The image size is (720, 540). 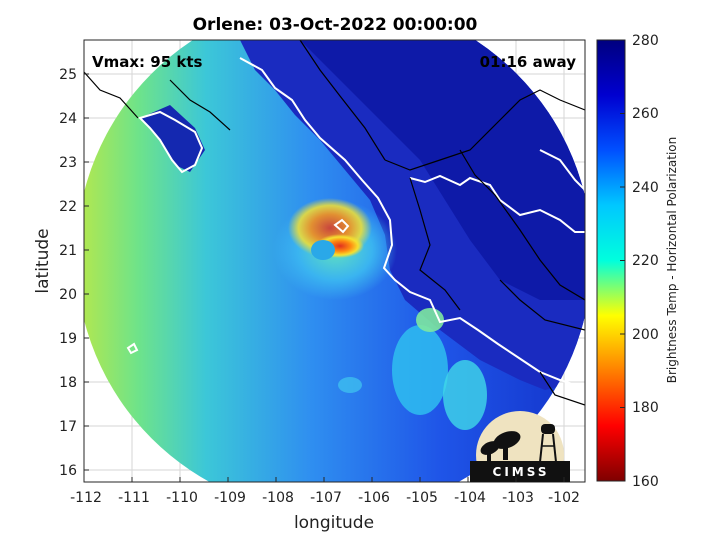 What do you see at coordinates (86, 498) in the screenshot?
I see `x-tick-label: -112` at bounding box center [86, 498].